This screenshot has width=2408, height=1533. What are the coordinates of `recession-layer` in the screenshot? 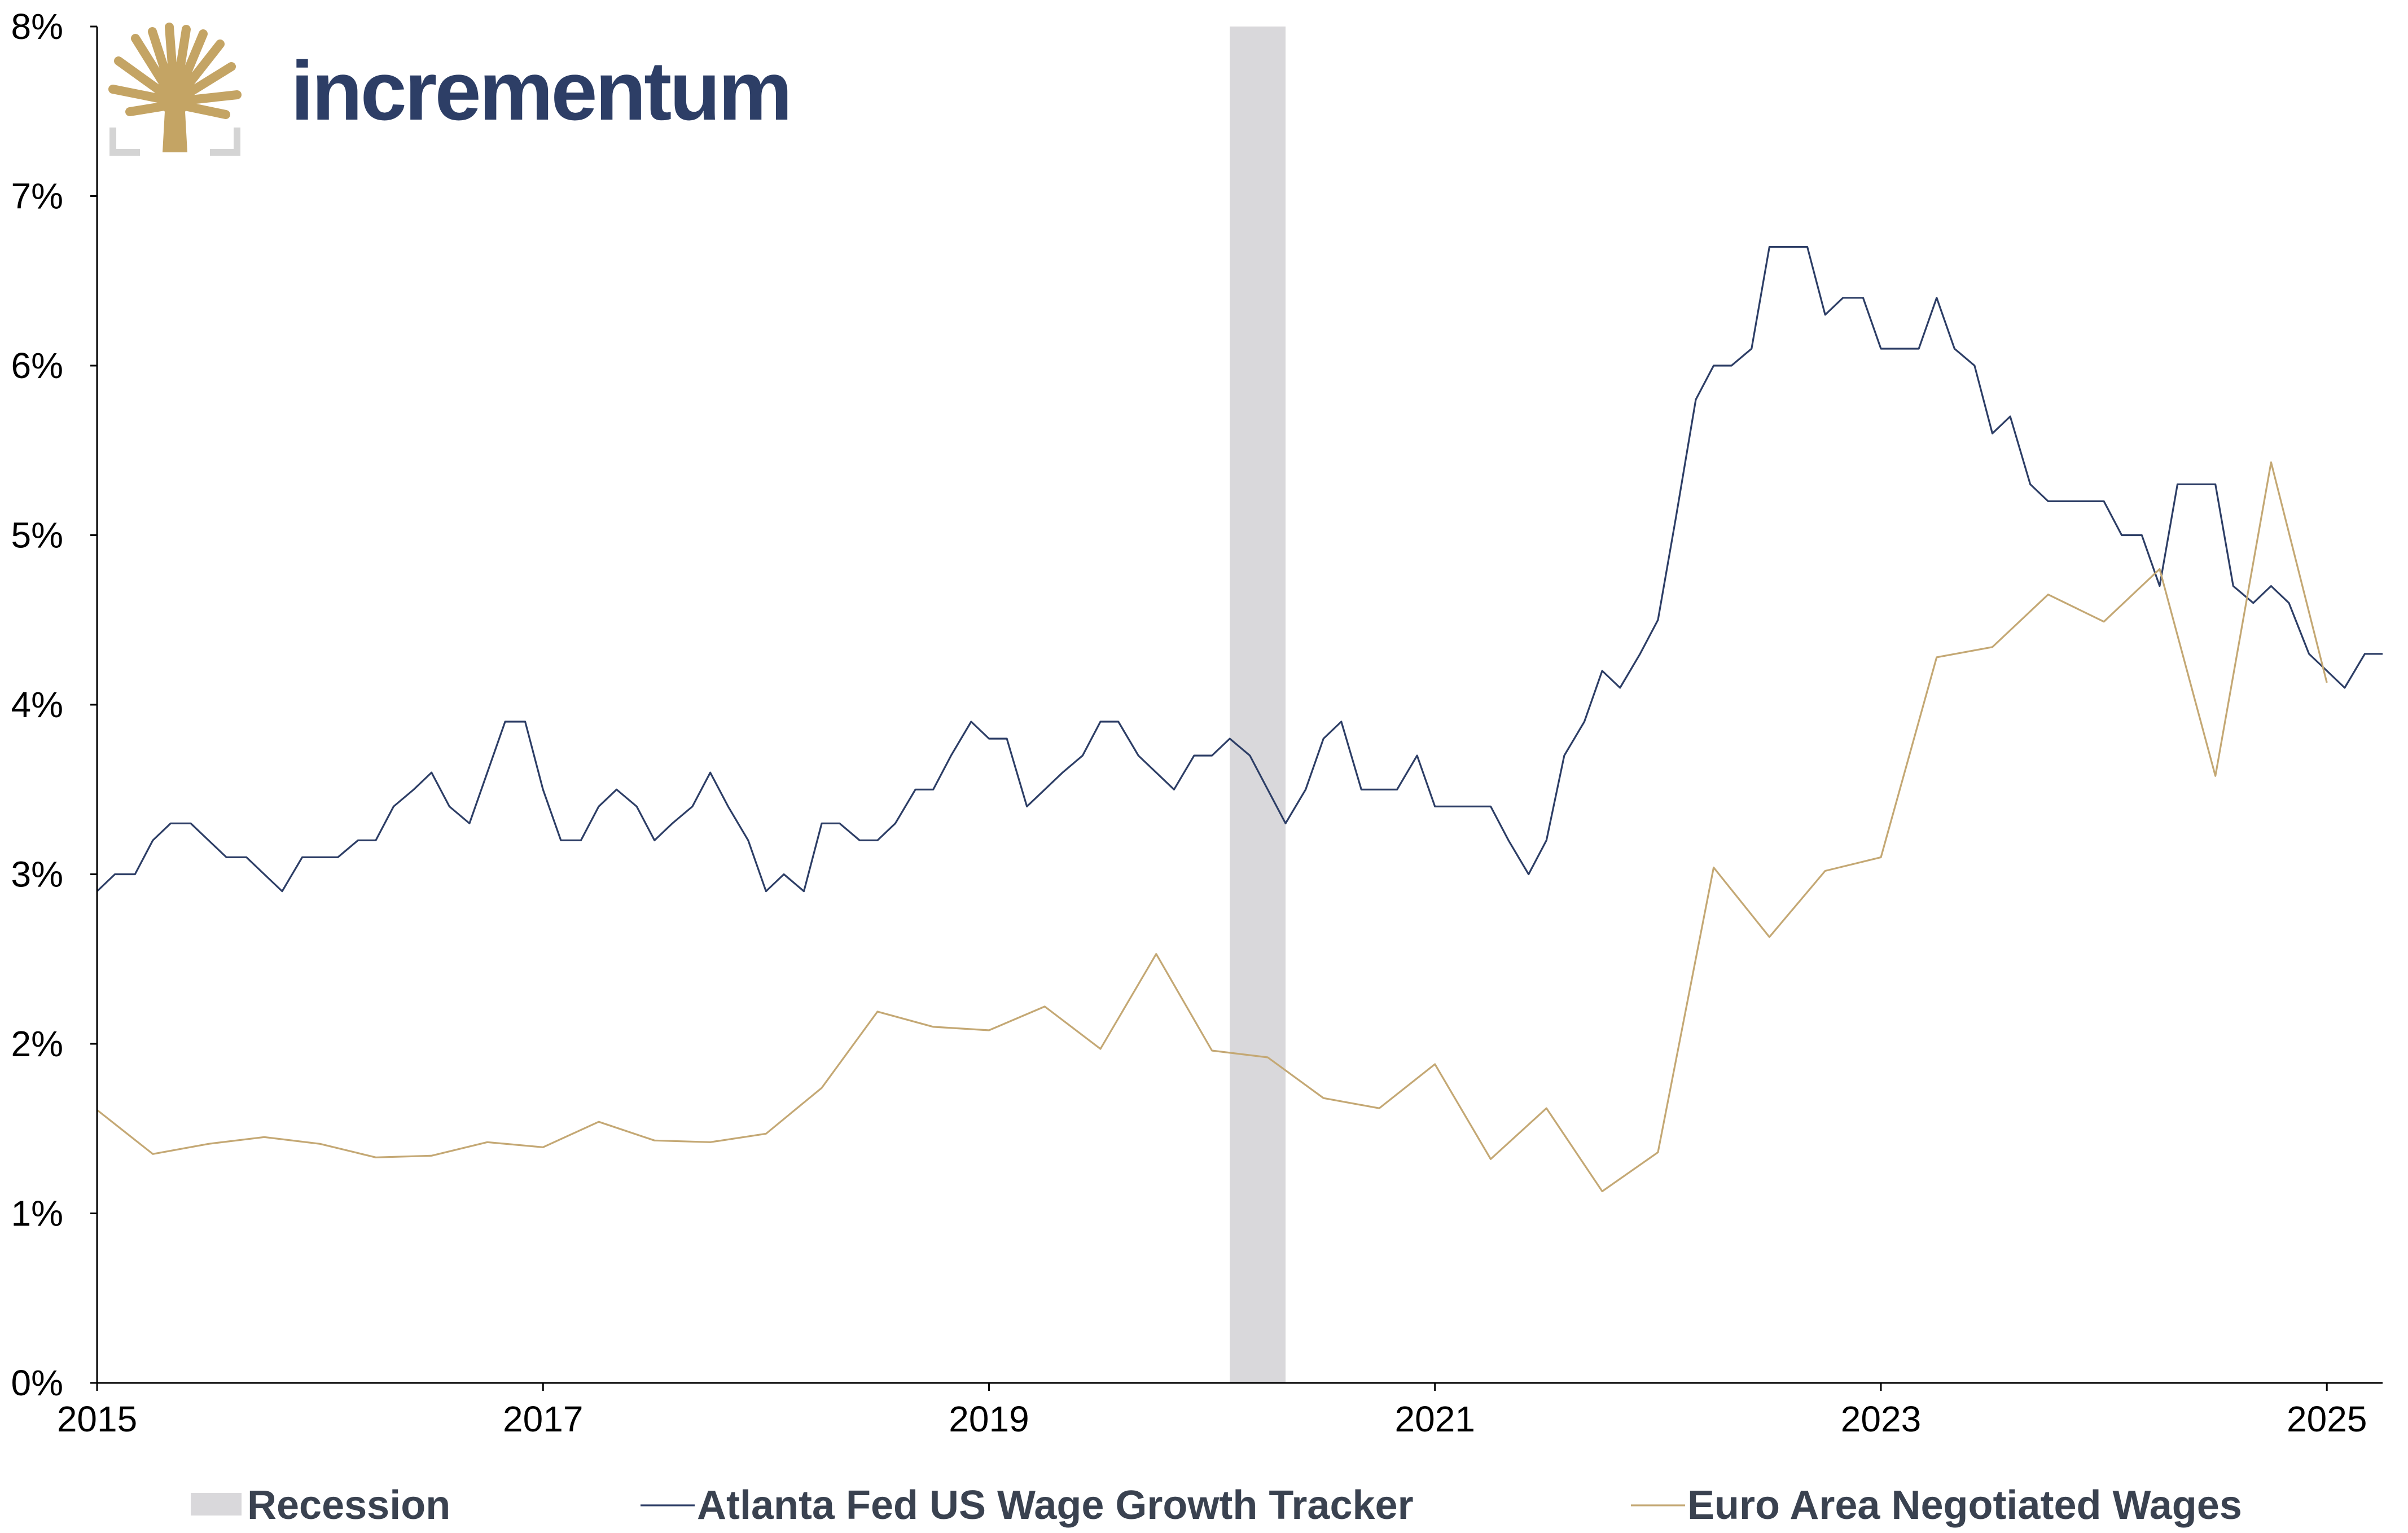 It's located at (1258, 705).